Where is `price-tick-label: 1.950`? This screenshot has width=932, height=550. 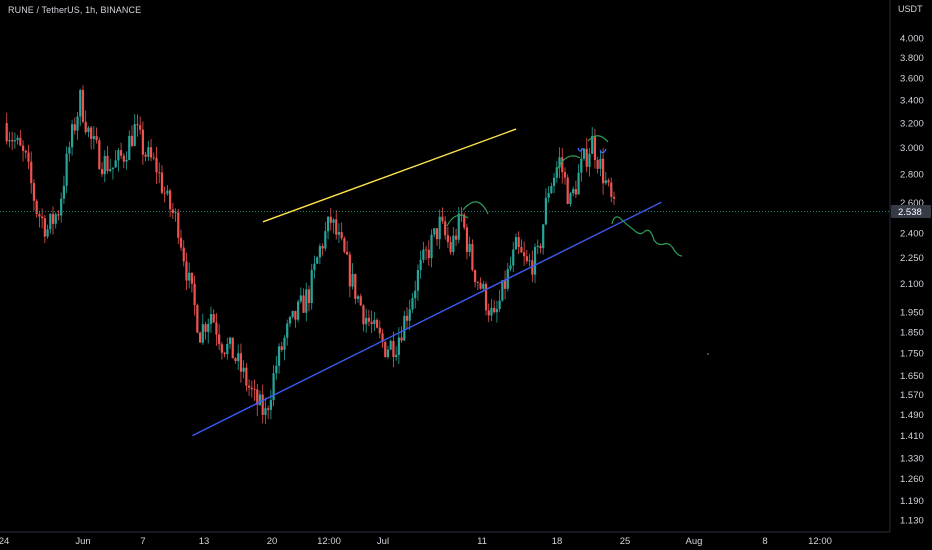
price-tick-label: 1.950 is located at coordinates (912, 312).